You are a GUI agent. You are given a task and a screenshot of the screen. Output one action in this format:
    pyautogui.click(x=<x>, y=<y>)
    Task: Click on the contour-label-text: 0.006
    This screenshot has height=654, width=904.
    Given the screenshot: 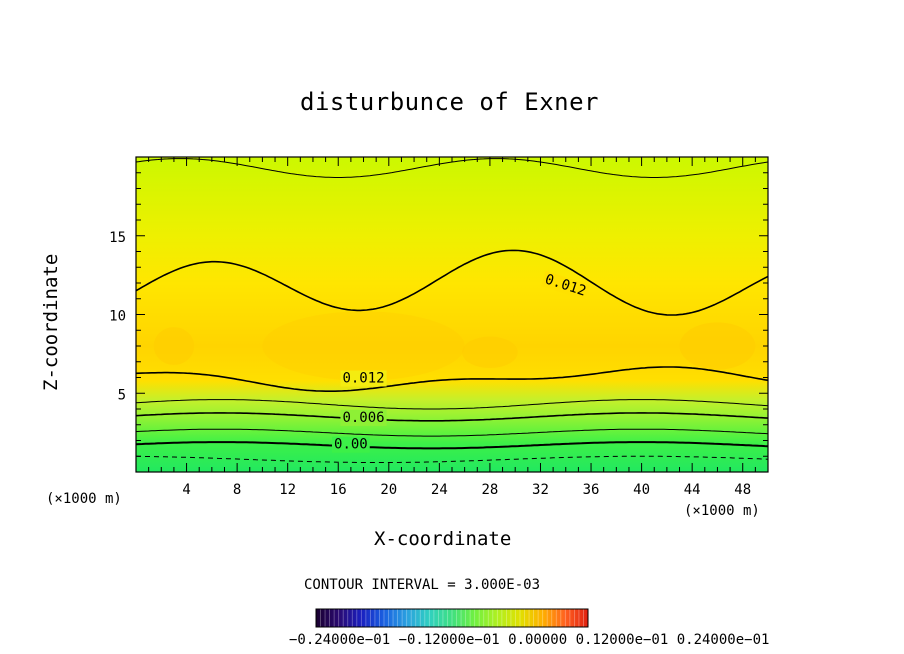 What is the action you would take?
    pyautogui.click(x=363, y=418)
    